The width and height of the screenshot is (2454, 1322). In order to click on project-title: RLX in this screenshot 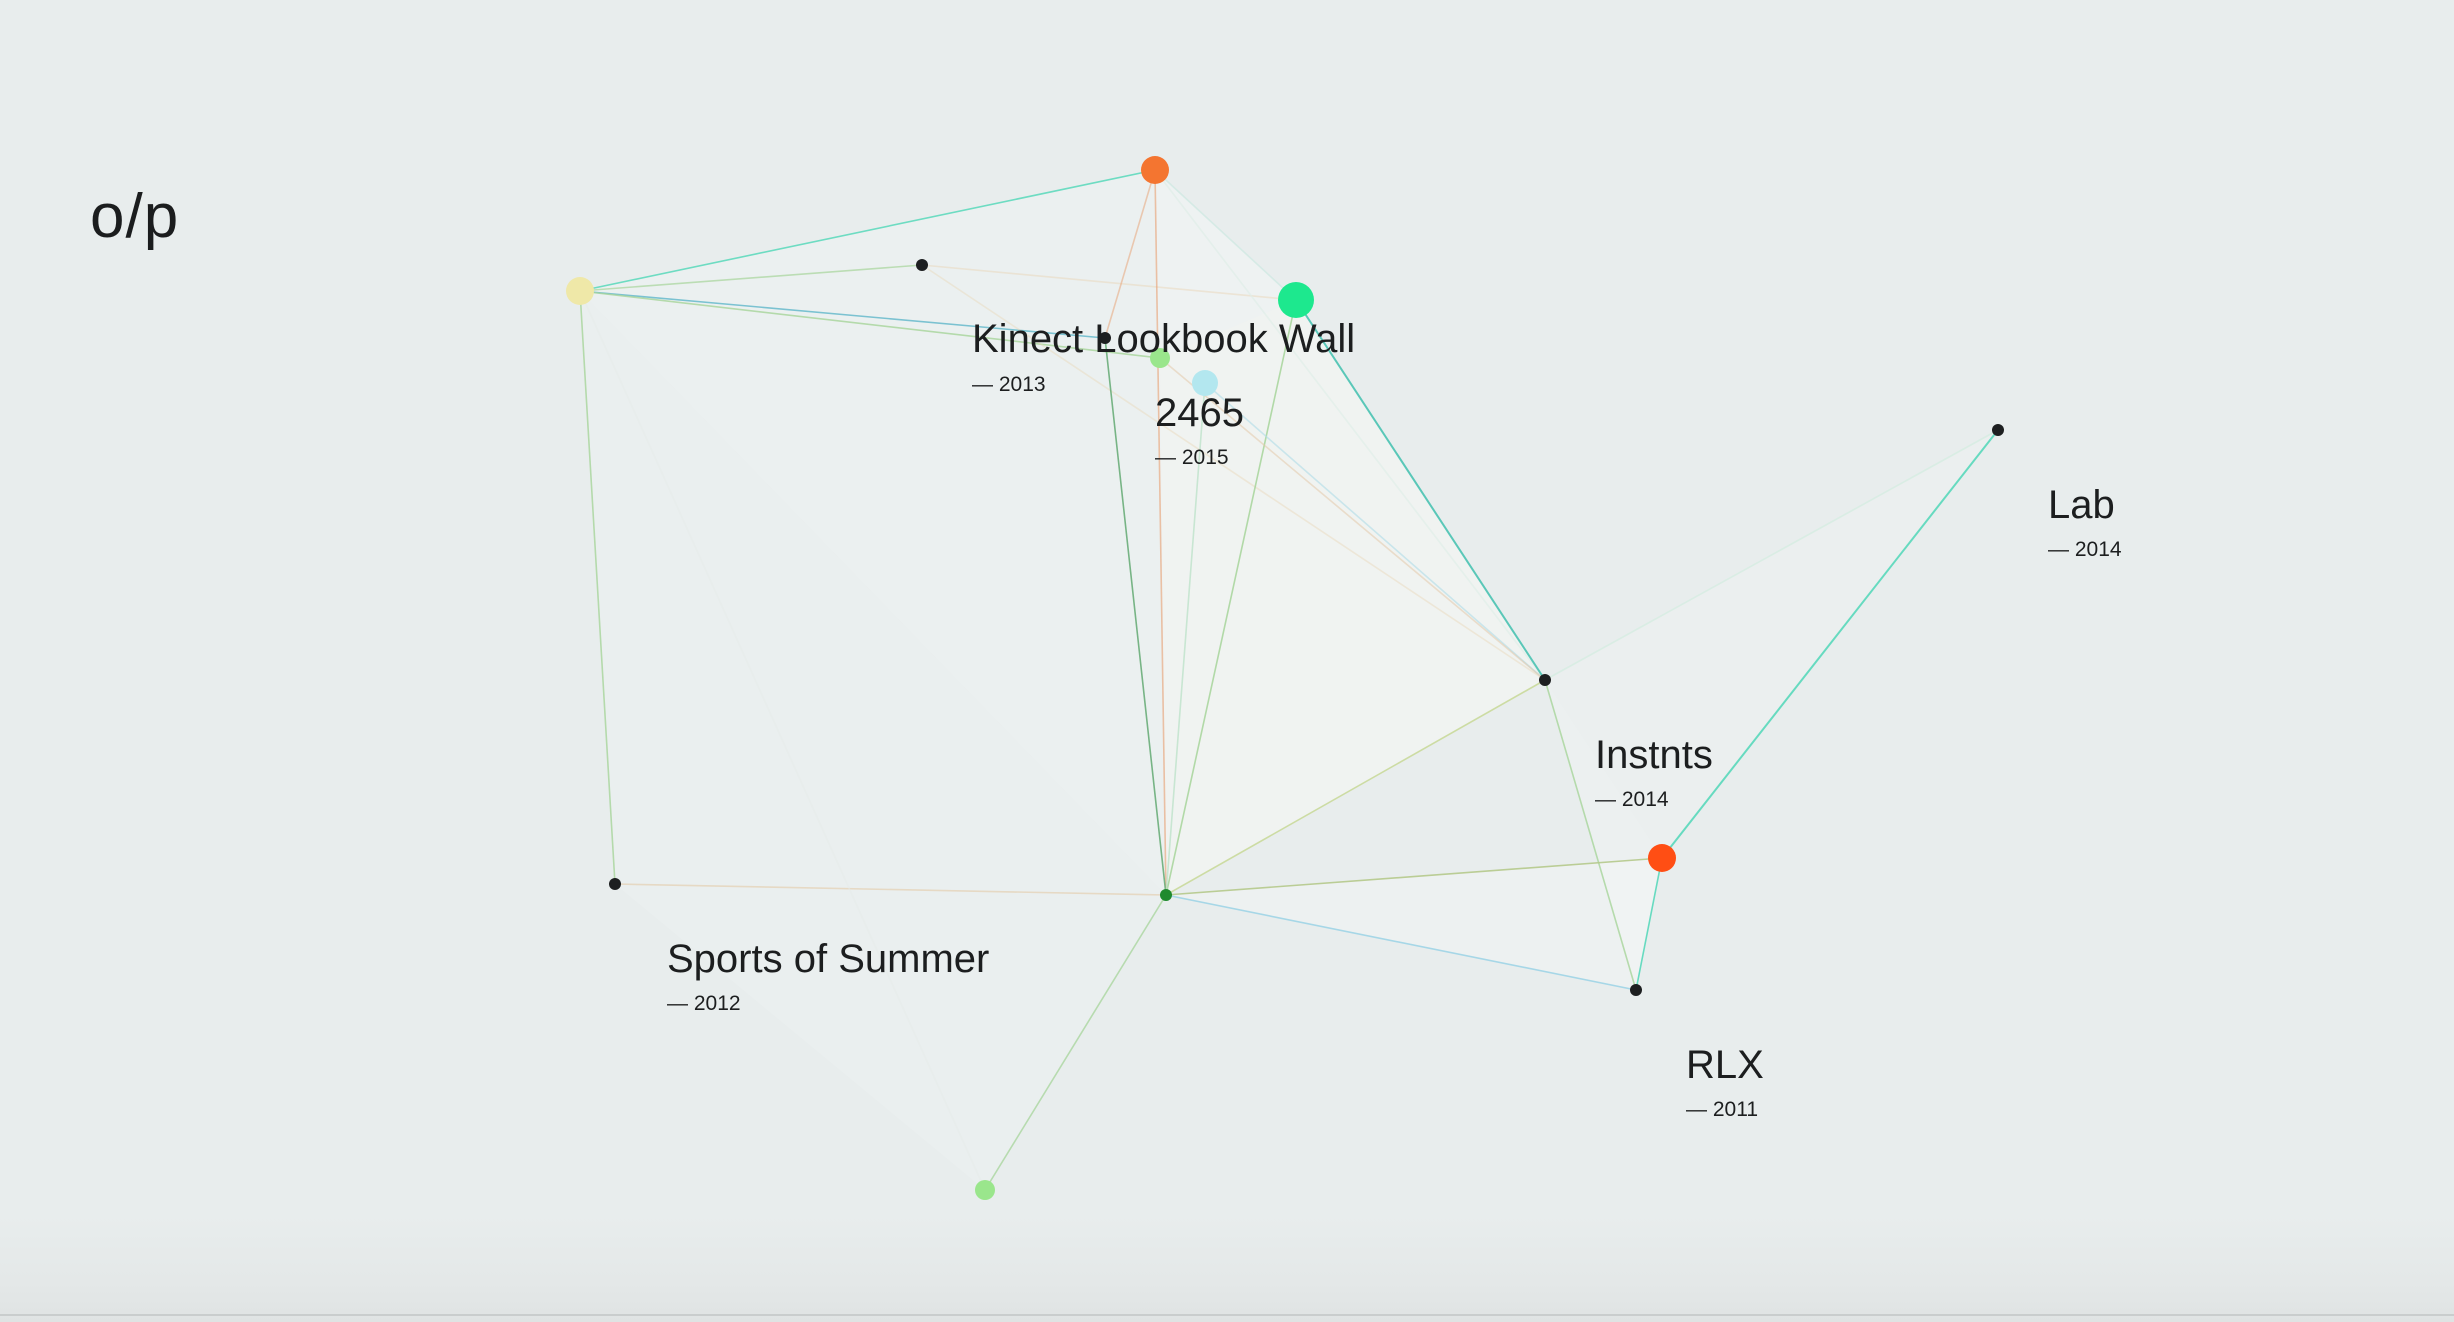, I will do `click(1725, 1065)`.